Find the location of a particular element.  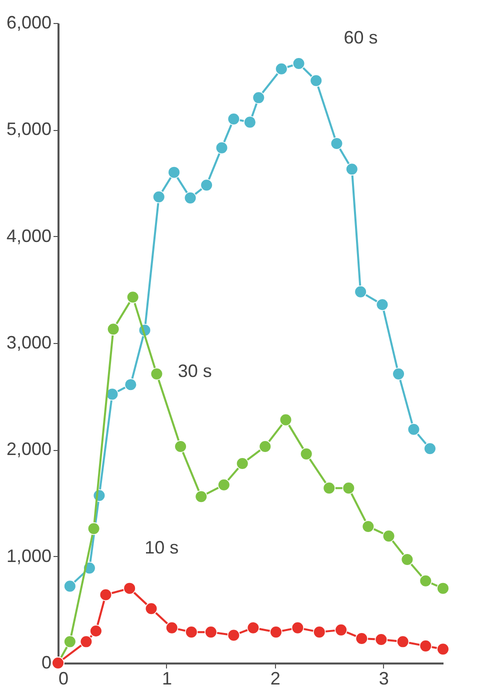

x-tick-label: 3 is located at coordinates (383, 678).